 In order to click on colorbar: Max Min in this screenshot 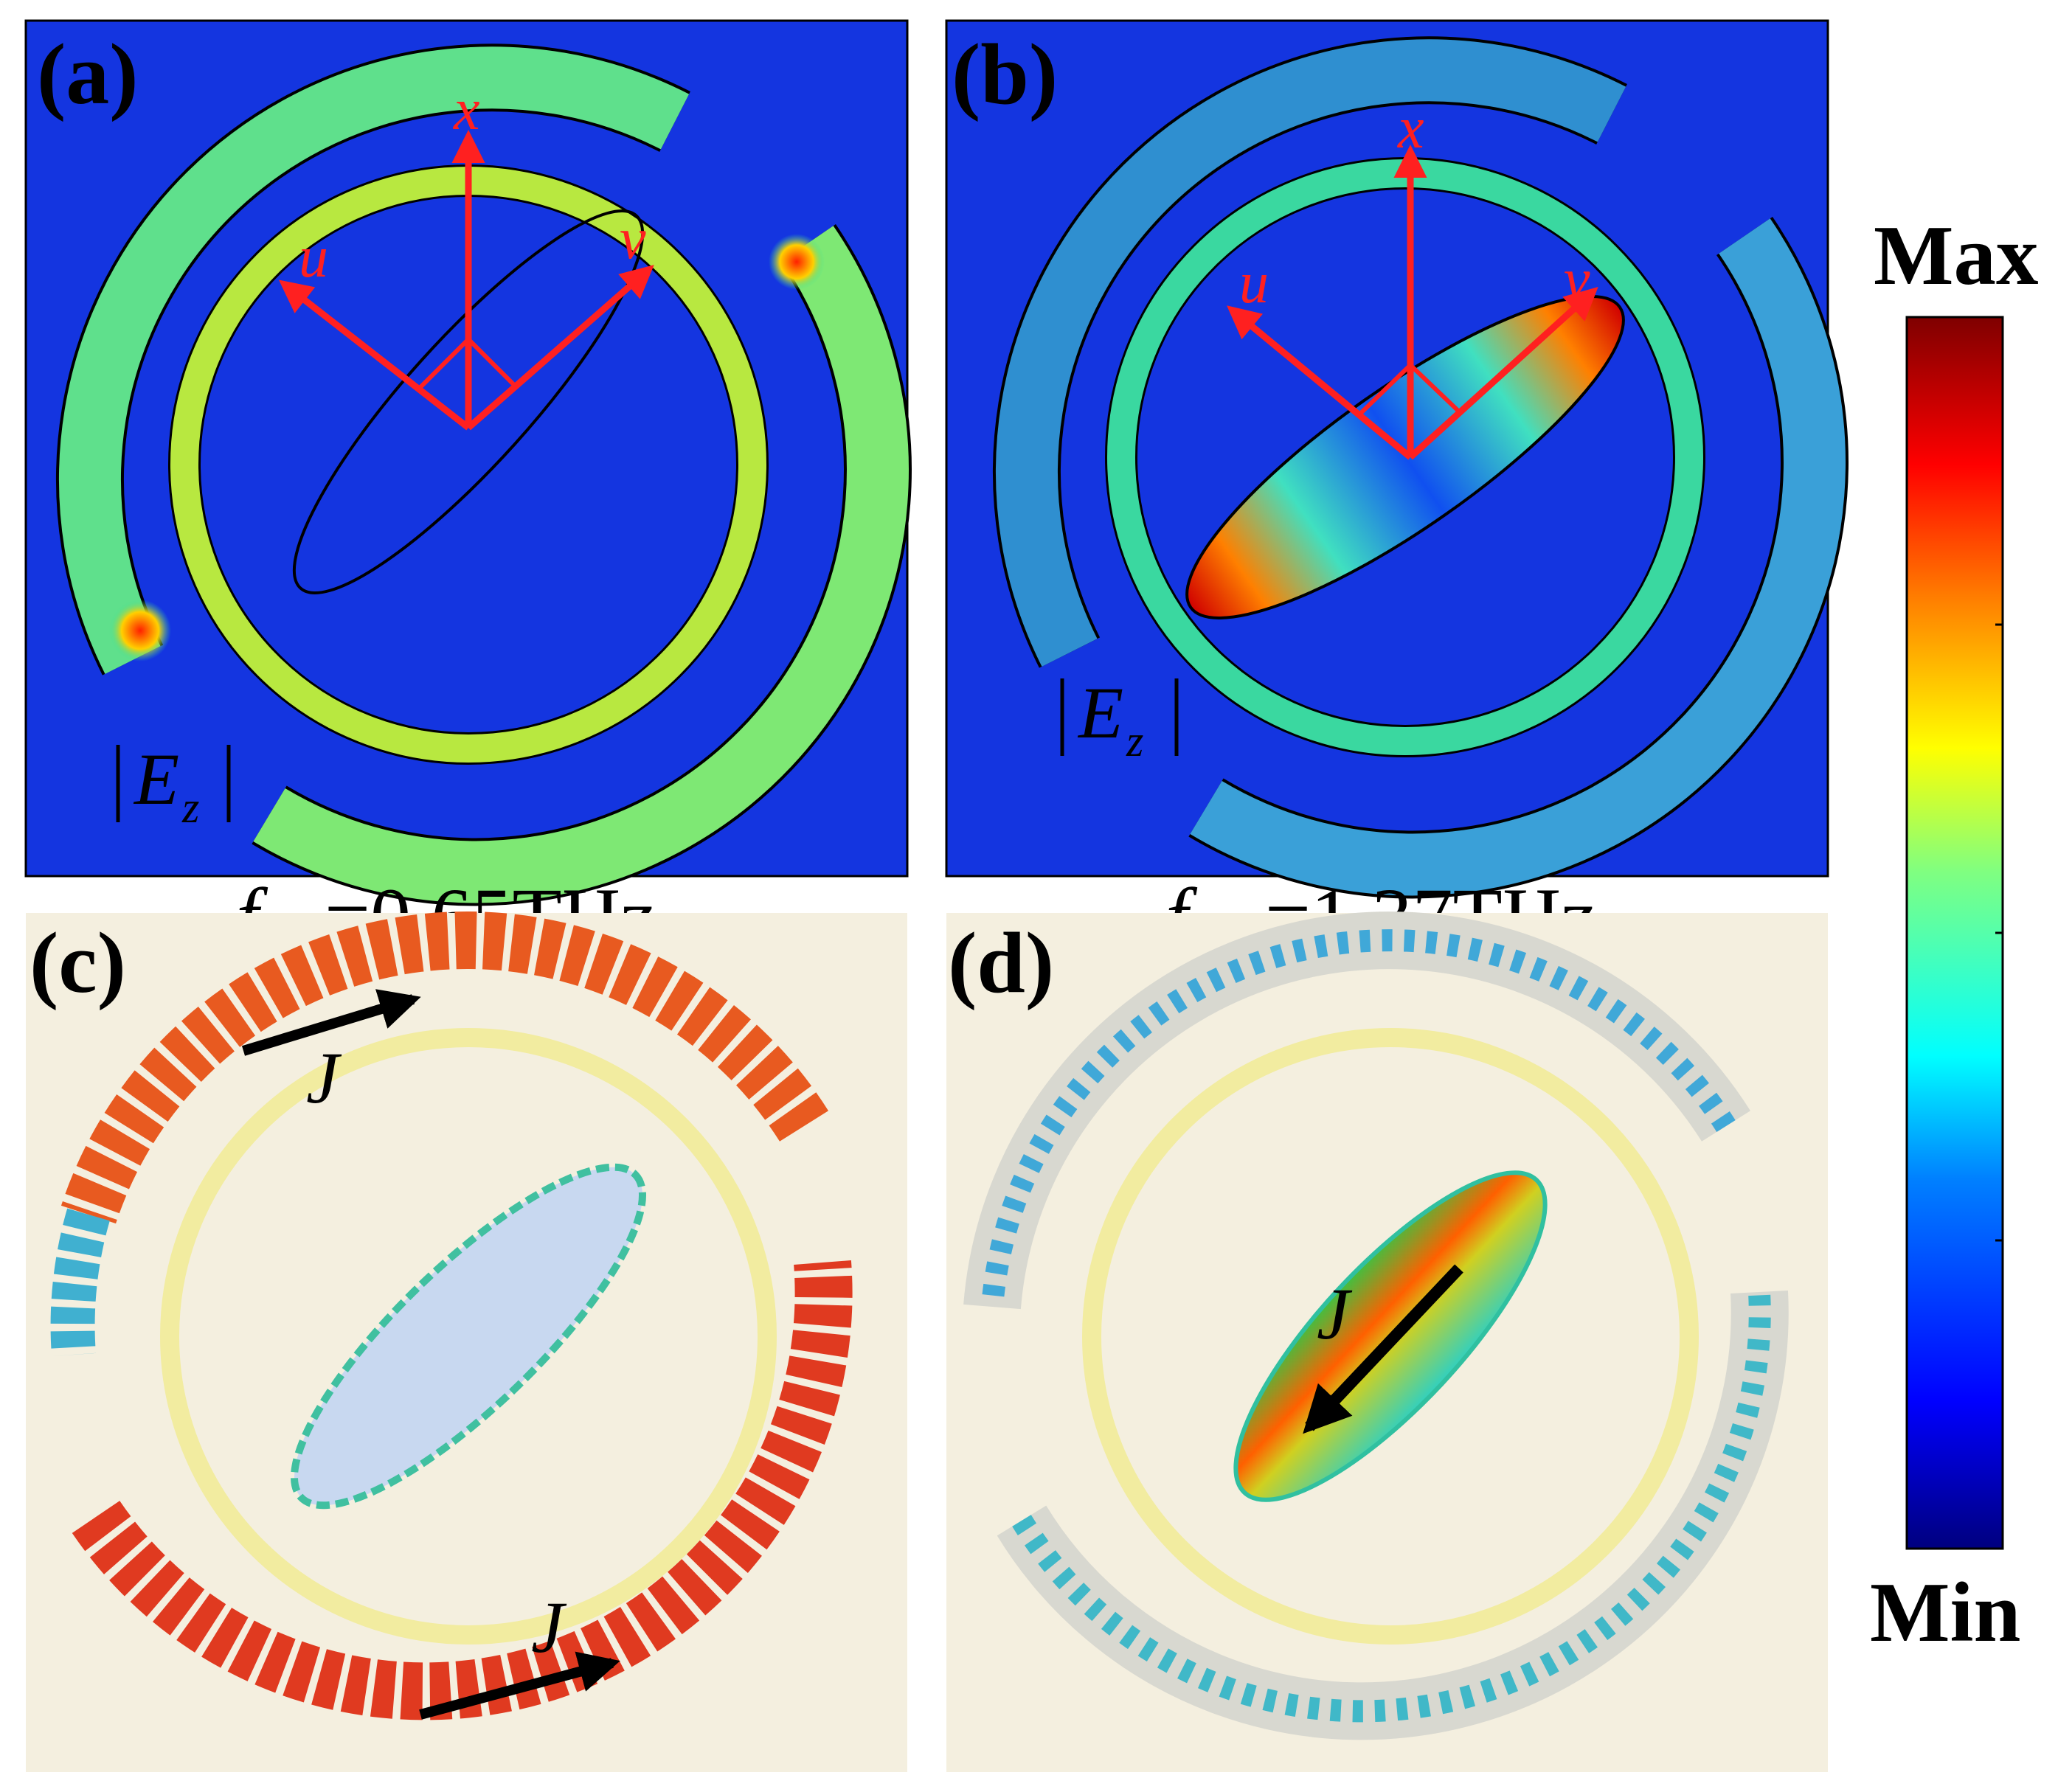, I will do `click(1954, 934)`.